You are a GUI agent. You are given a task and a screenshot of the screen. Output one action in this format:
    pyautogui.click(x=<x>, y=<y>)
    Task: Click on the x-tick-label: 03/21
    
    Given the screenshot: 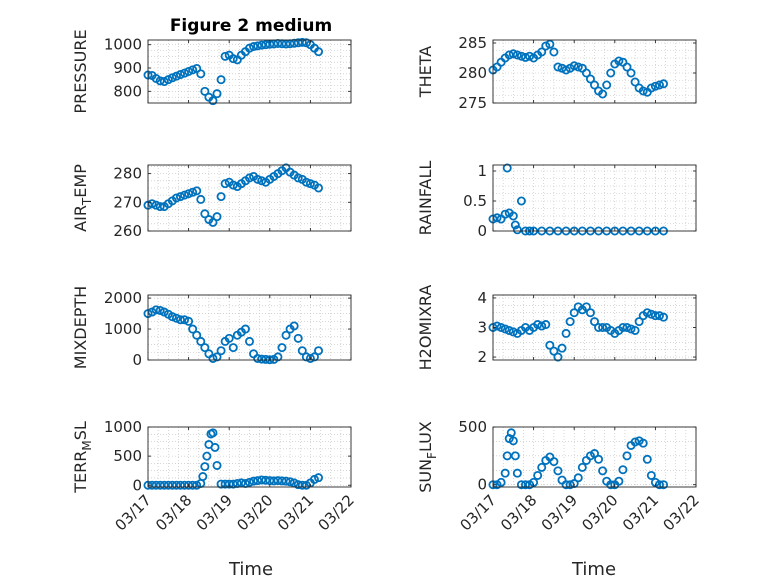 What is the action you would take?
    pyautogui.click(x=640, y=512)
    